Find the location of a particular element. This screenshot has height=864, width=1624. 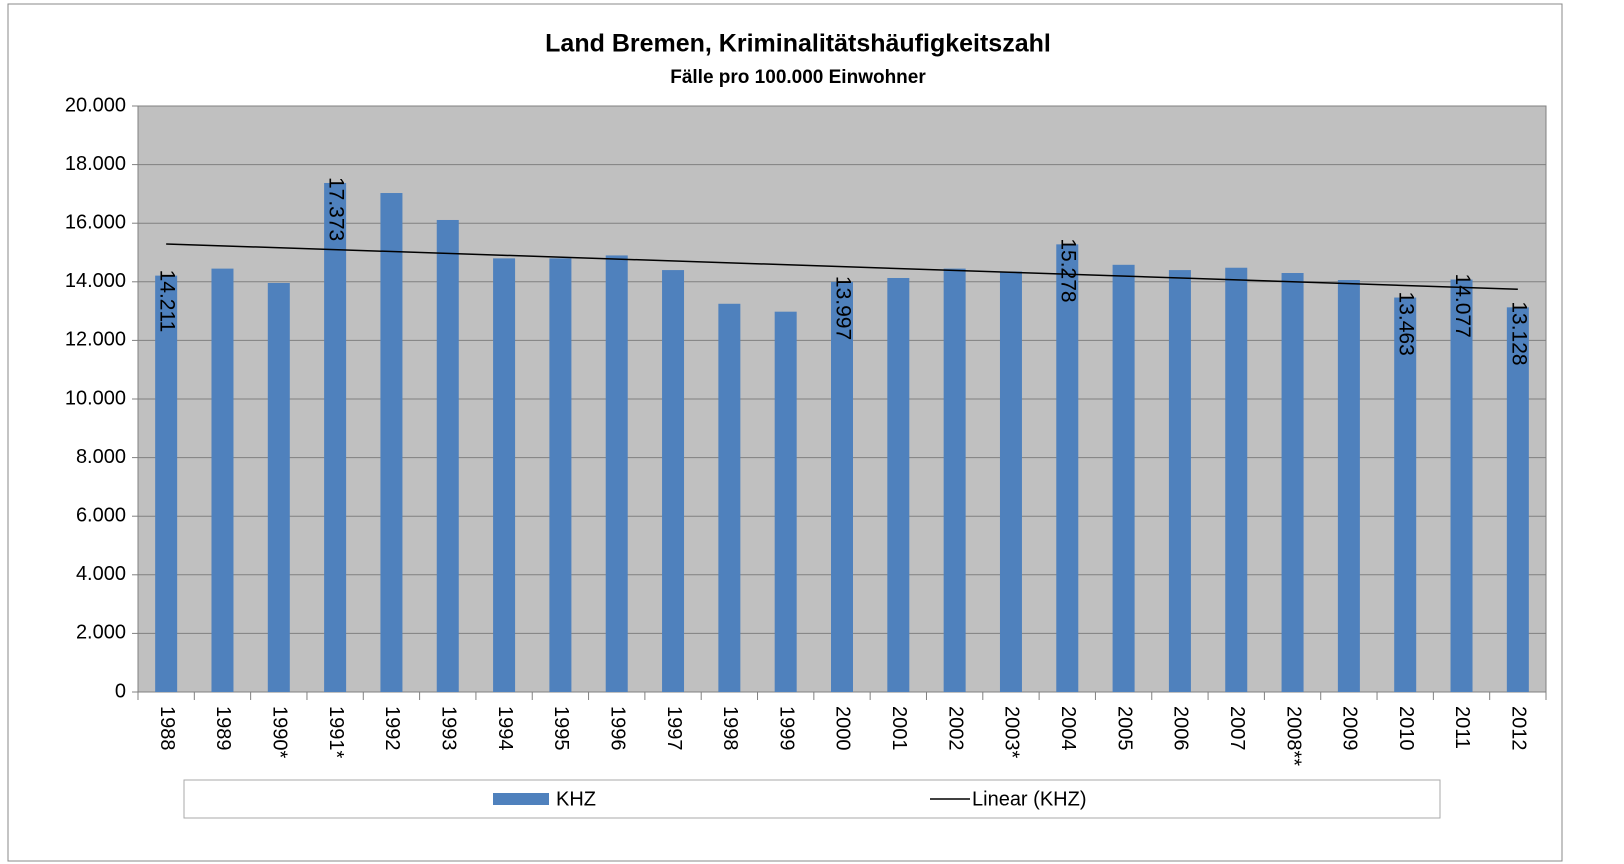

y-tick-label: 14.000 is located at coordinates (95, 281).